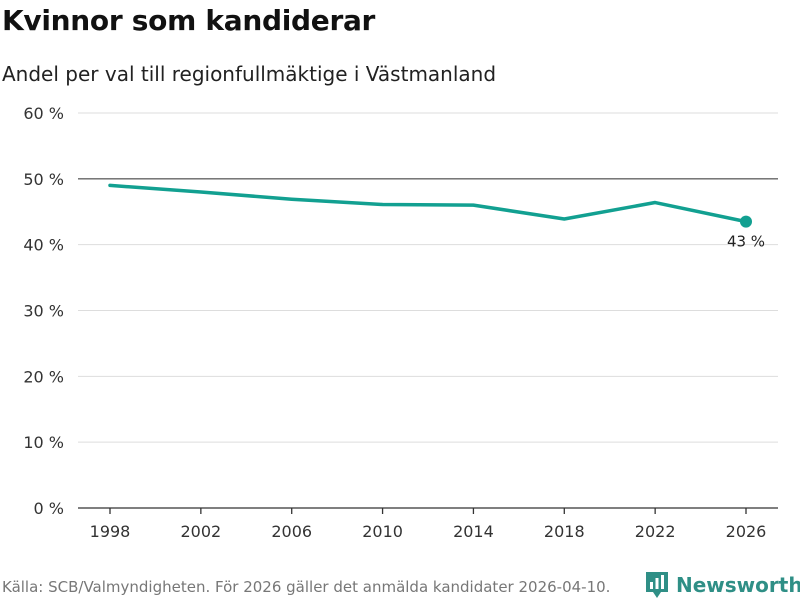 The image size is (800, 600). I want to click on y-tick-label: 40 %, so click(43, 245).